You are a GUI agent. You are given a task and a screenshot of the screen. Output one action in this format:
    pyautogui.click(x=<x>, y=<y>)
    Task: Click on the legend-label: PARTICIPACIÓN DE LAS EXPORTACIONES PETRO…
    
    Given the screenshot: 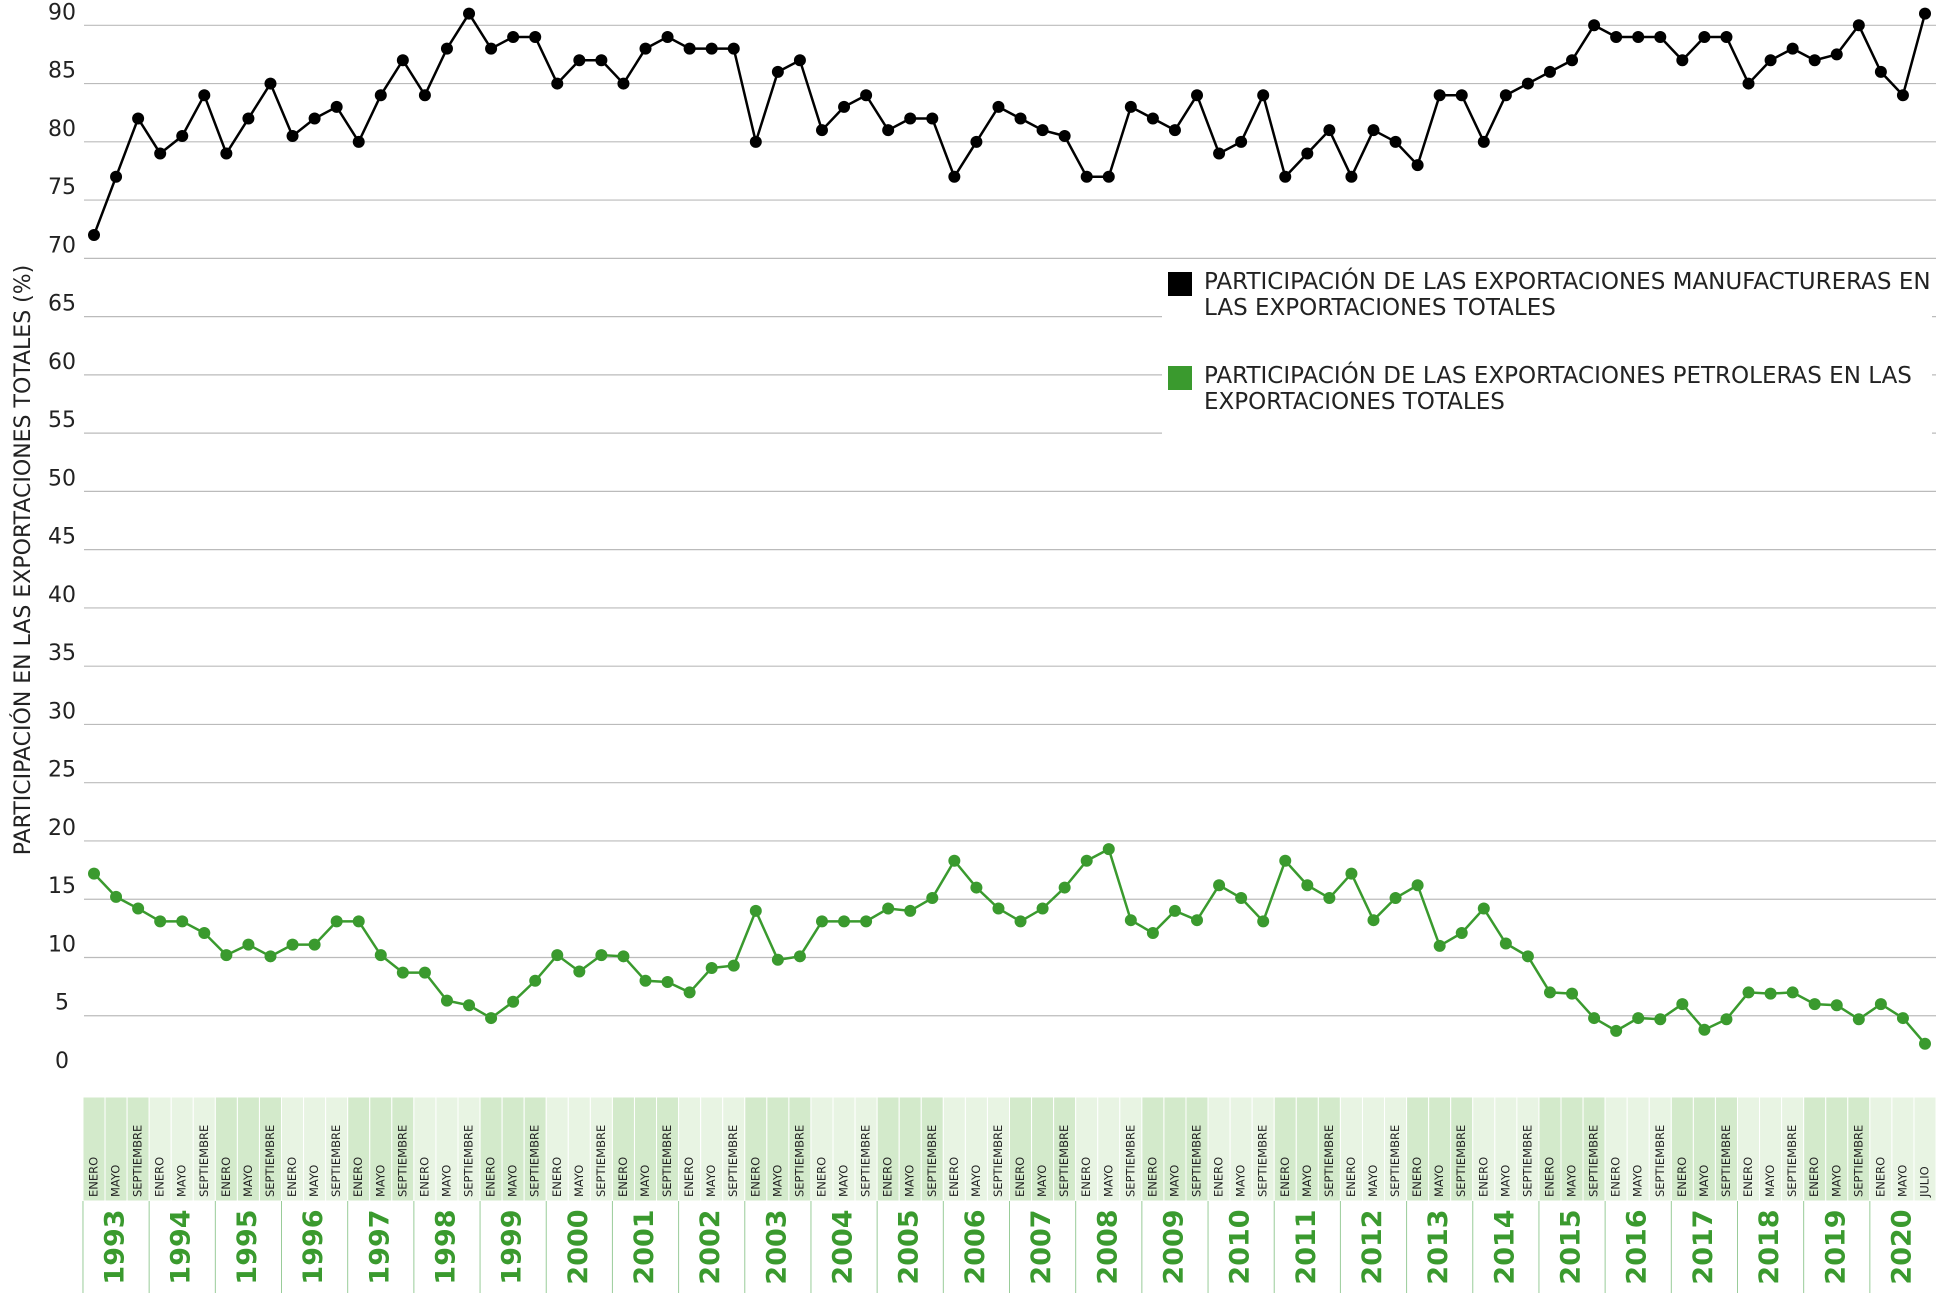 What is the action you would take?
    pyautogui.click(x=1558, y=389)
    